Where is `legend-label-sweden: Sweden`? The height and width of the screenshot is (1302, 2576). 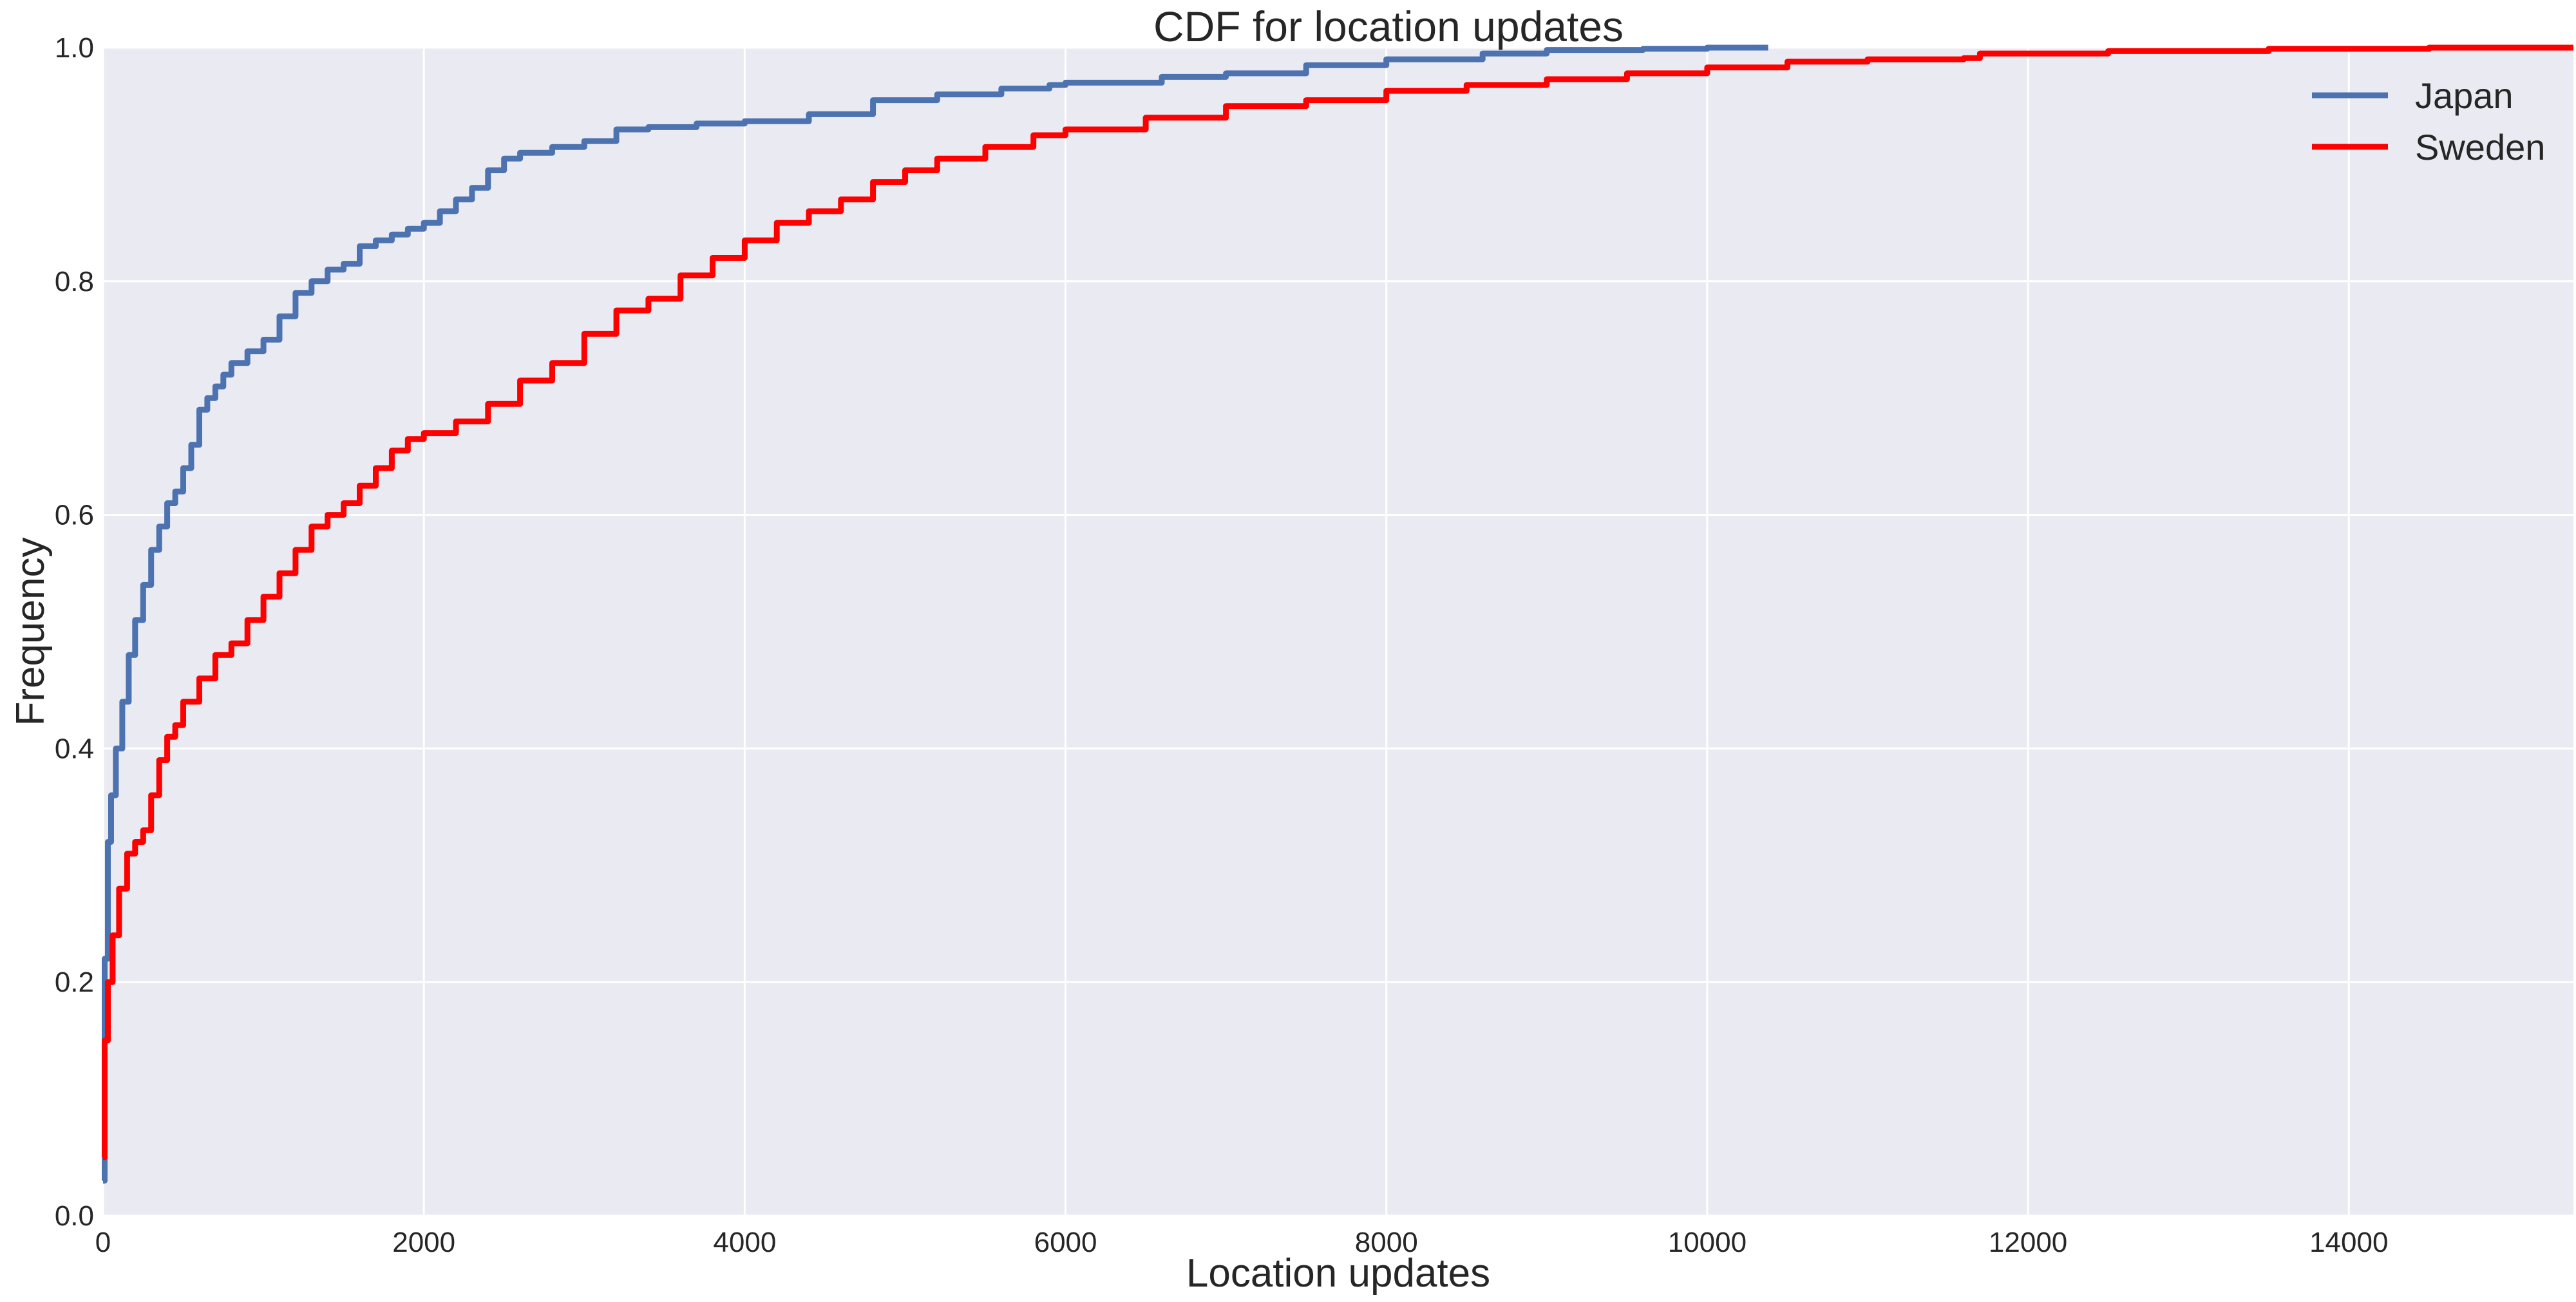 legend-label-sweden: Sweden is located at coordinates (2480, 147).